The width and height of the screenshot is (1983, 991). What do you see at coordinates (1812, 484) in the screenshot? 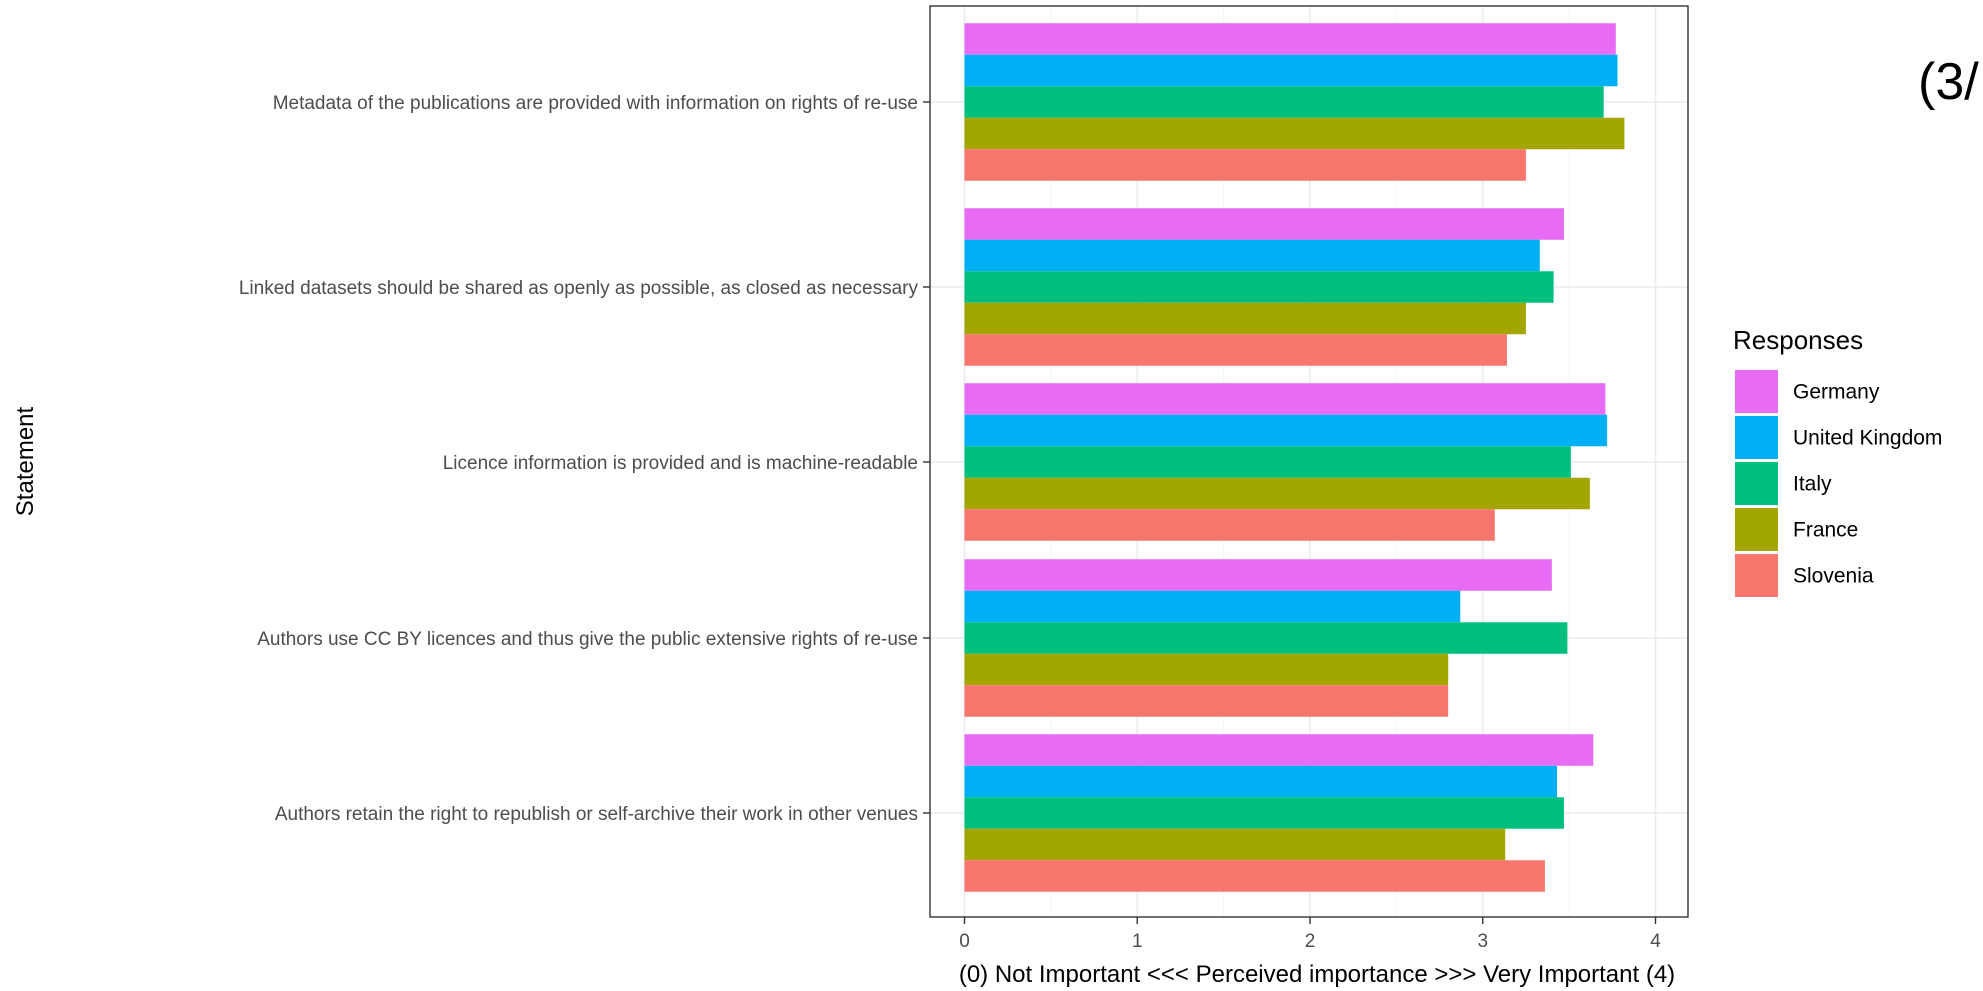
I see `legend-label: Italy` at bounding box center [1812, 484].